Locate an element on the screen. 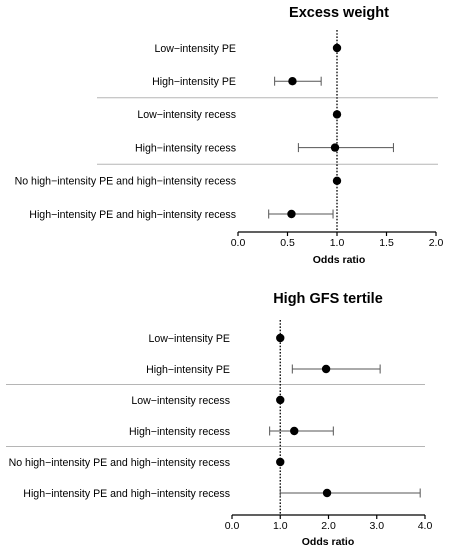 This screenshot has width=449, height=550. x-tick-label: 4.0 is located at coordinates (425, 526).